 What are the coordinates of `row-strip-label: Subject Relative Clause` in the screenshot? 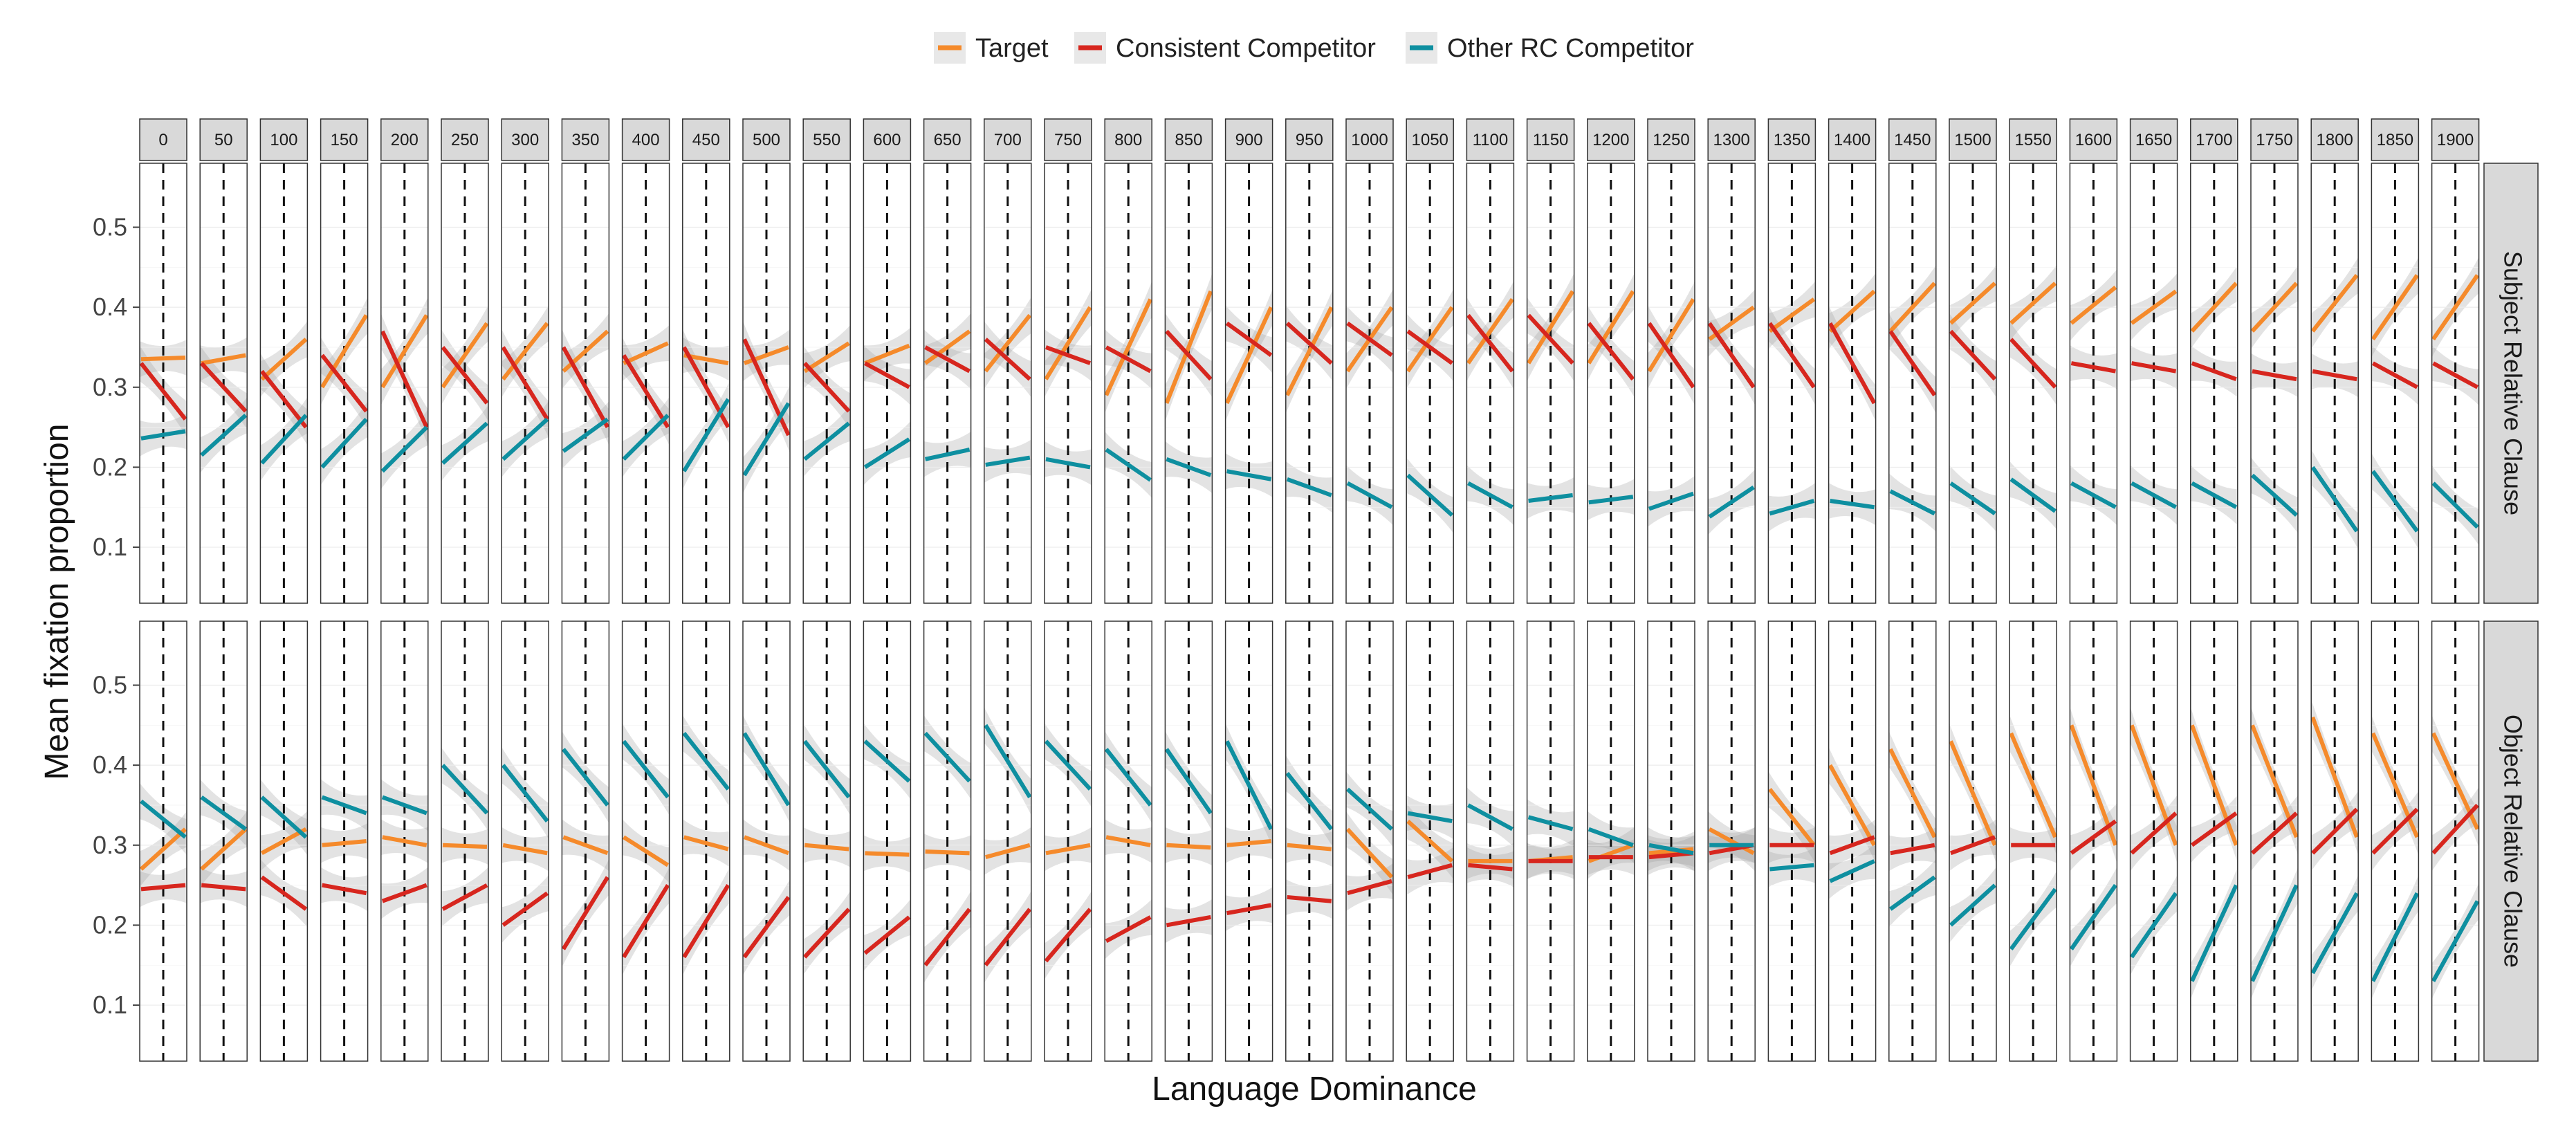 It's located at (2513, 383).